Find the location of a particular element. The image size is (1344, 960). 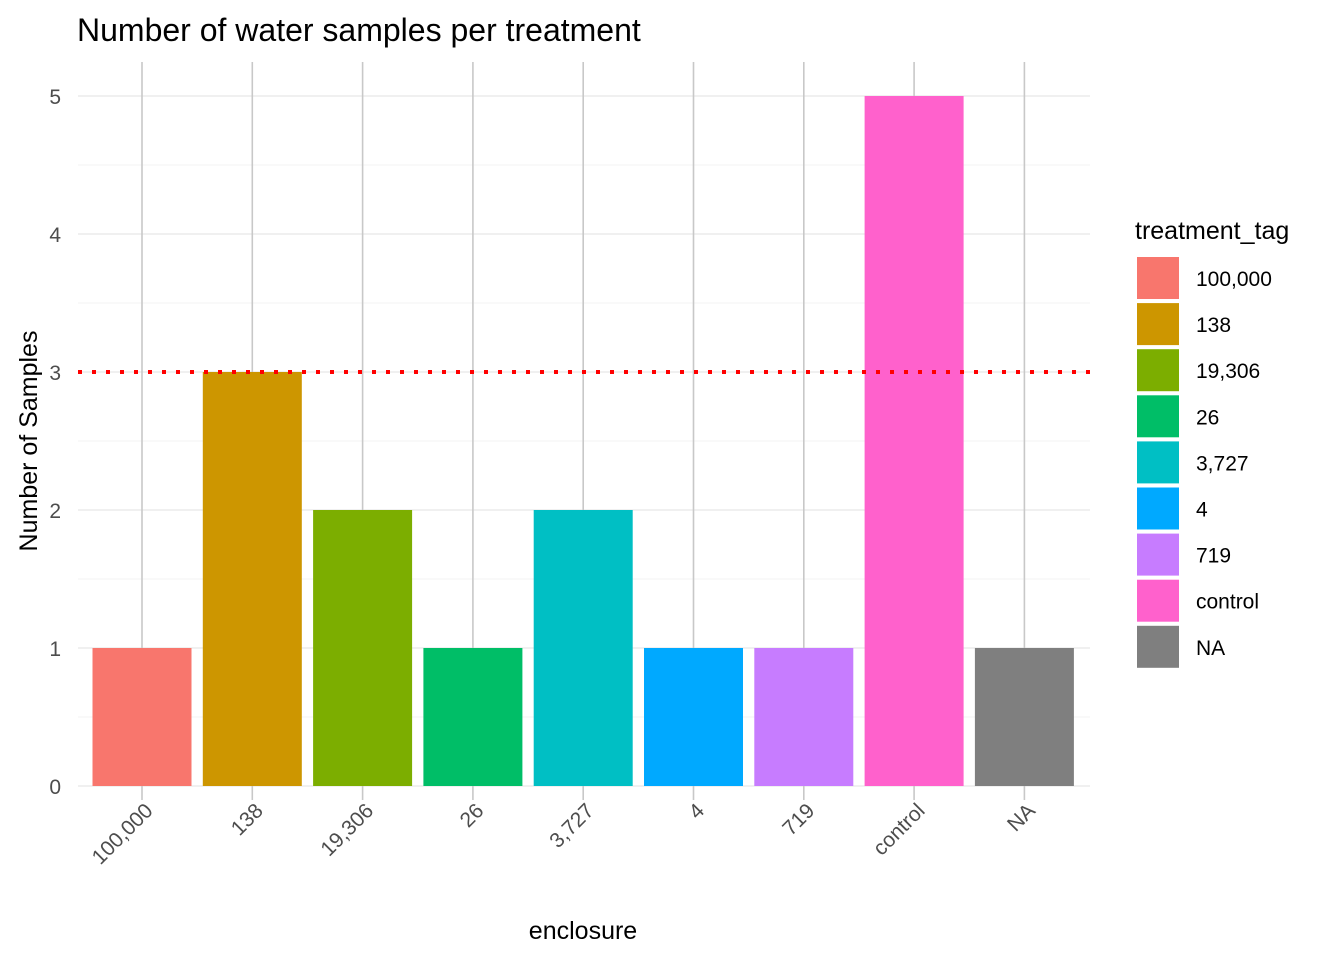

y-axis-title: Number of Samples is located at coordinates (29, 441).